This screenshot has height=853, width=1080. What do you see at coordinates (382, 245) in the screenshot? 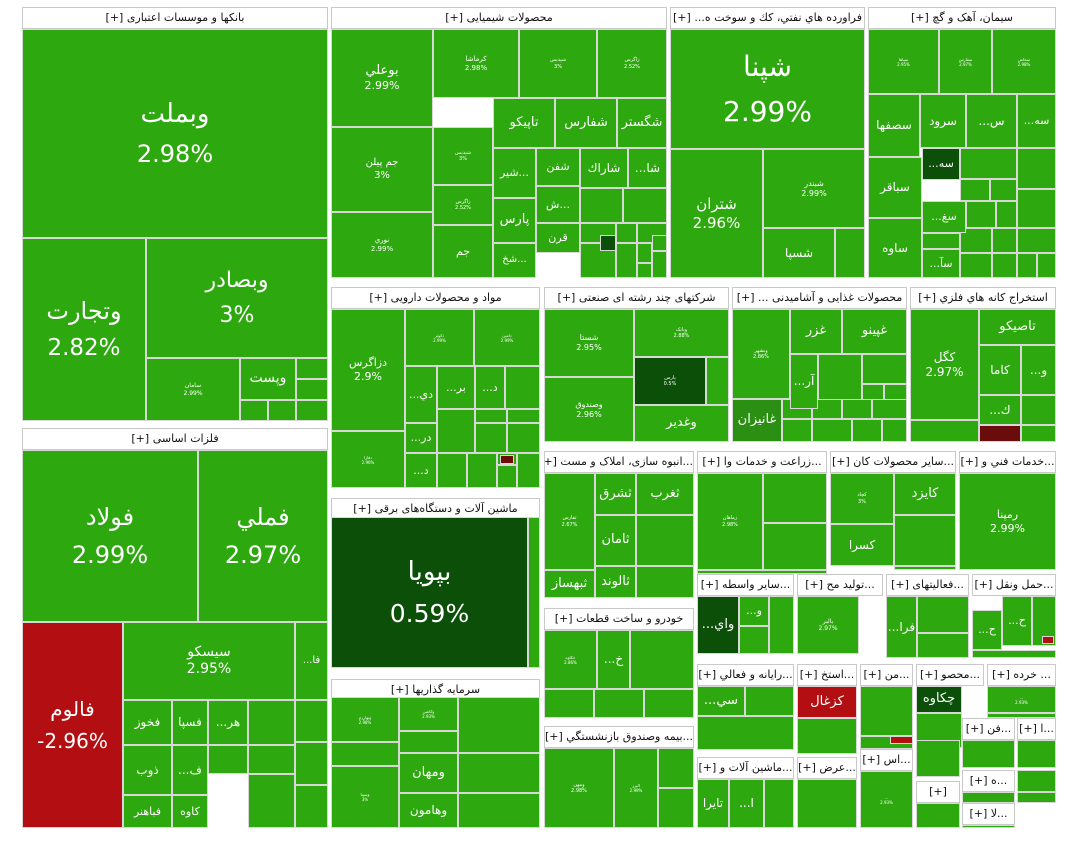
I see `stock-tile: نوري 2.99%` at bounding box center [382, 245].